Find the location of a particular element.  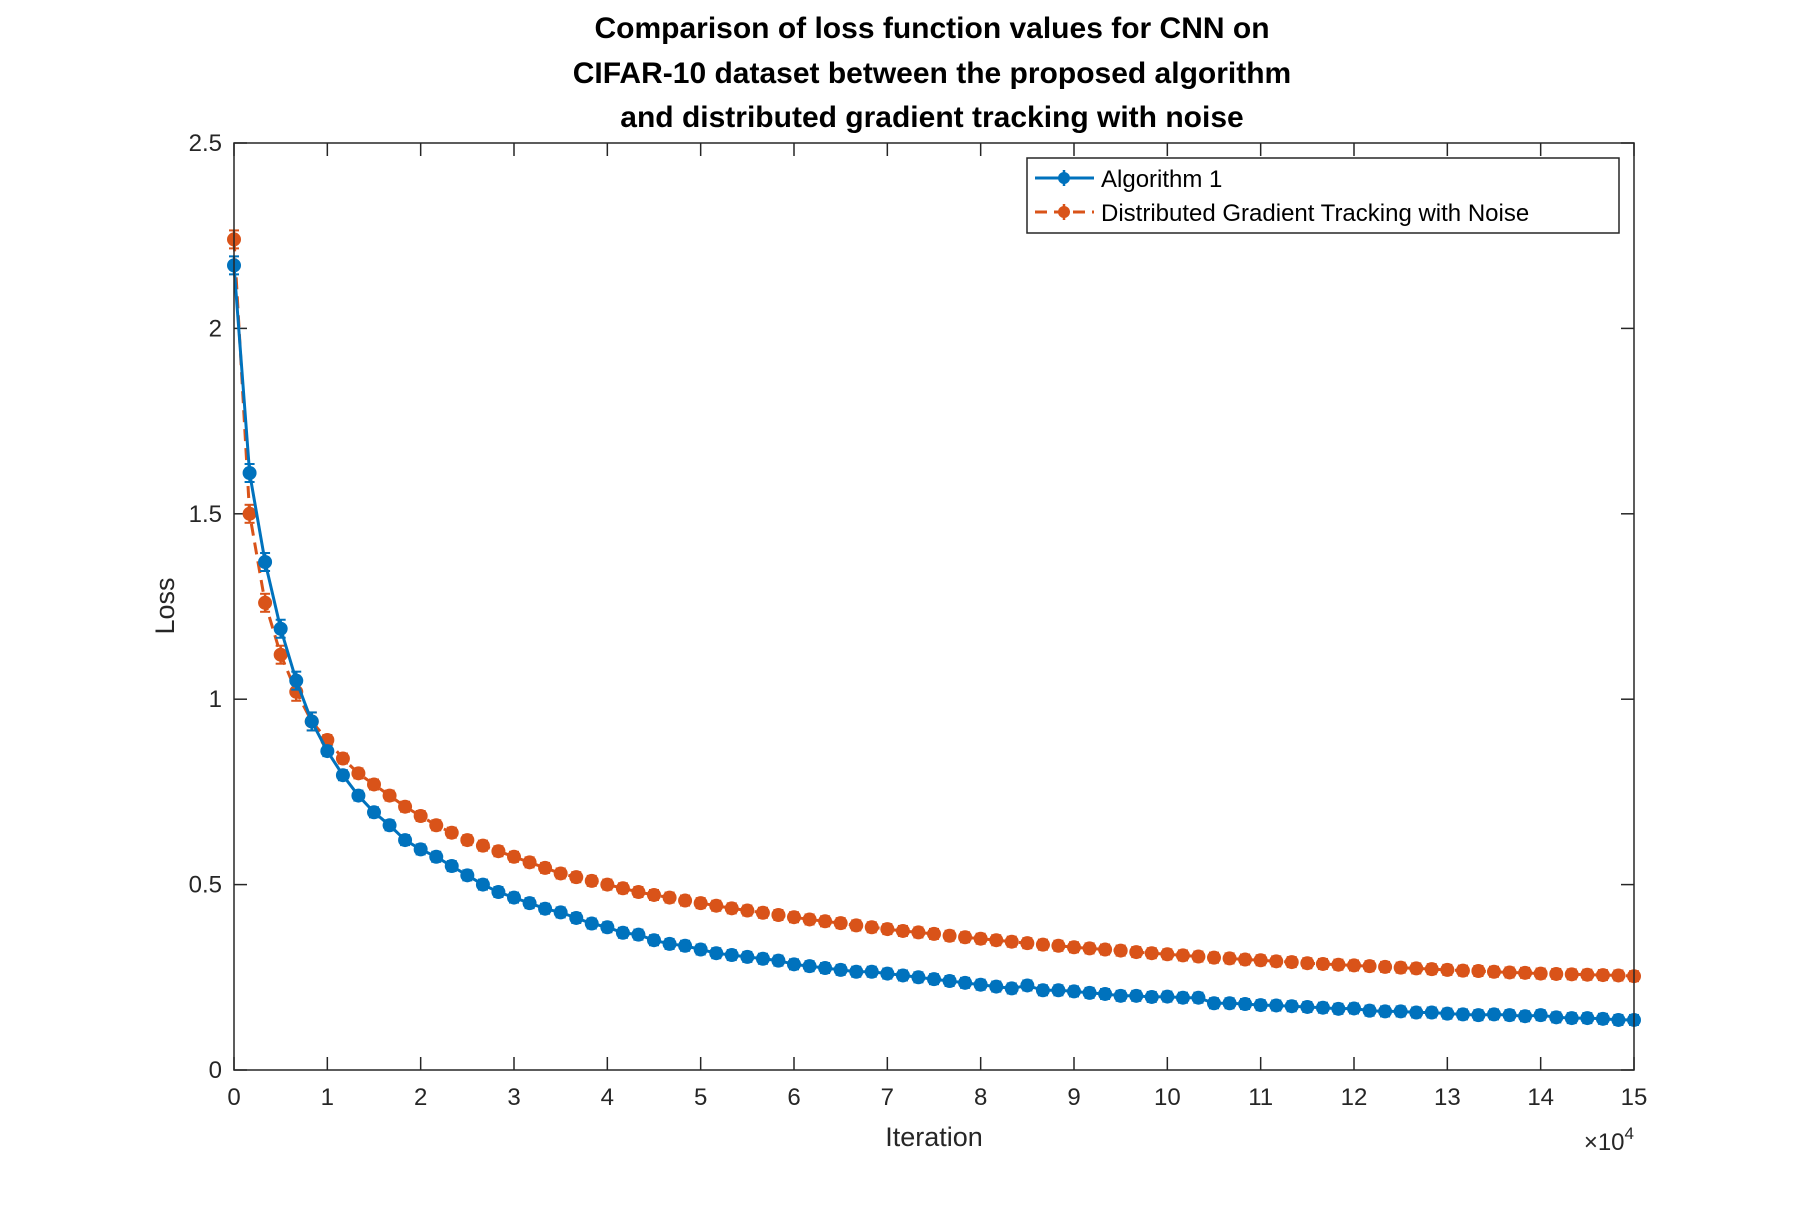

legend-item-dgt-noise: Distributed Gradient Tracking with Noise is located at coordinates (1282, 213).